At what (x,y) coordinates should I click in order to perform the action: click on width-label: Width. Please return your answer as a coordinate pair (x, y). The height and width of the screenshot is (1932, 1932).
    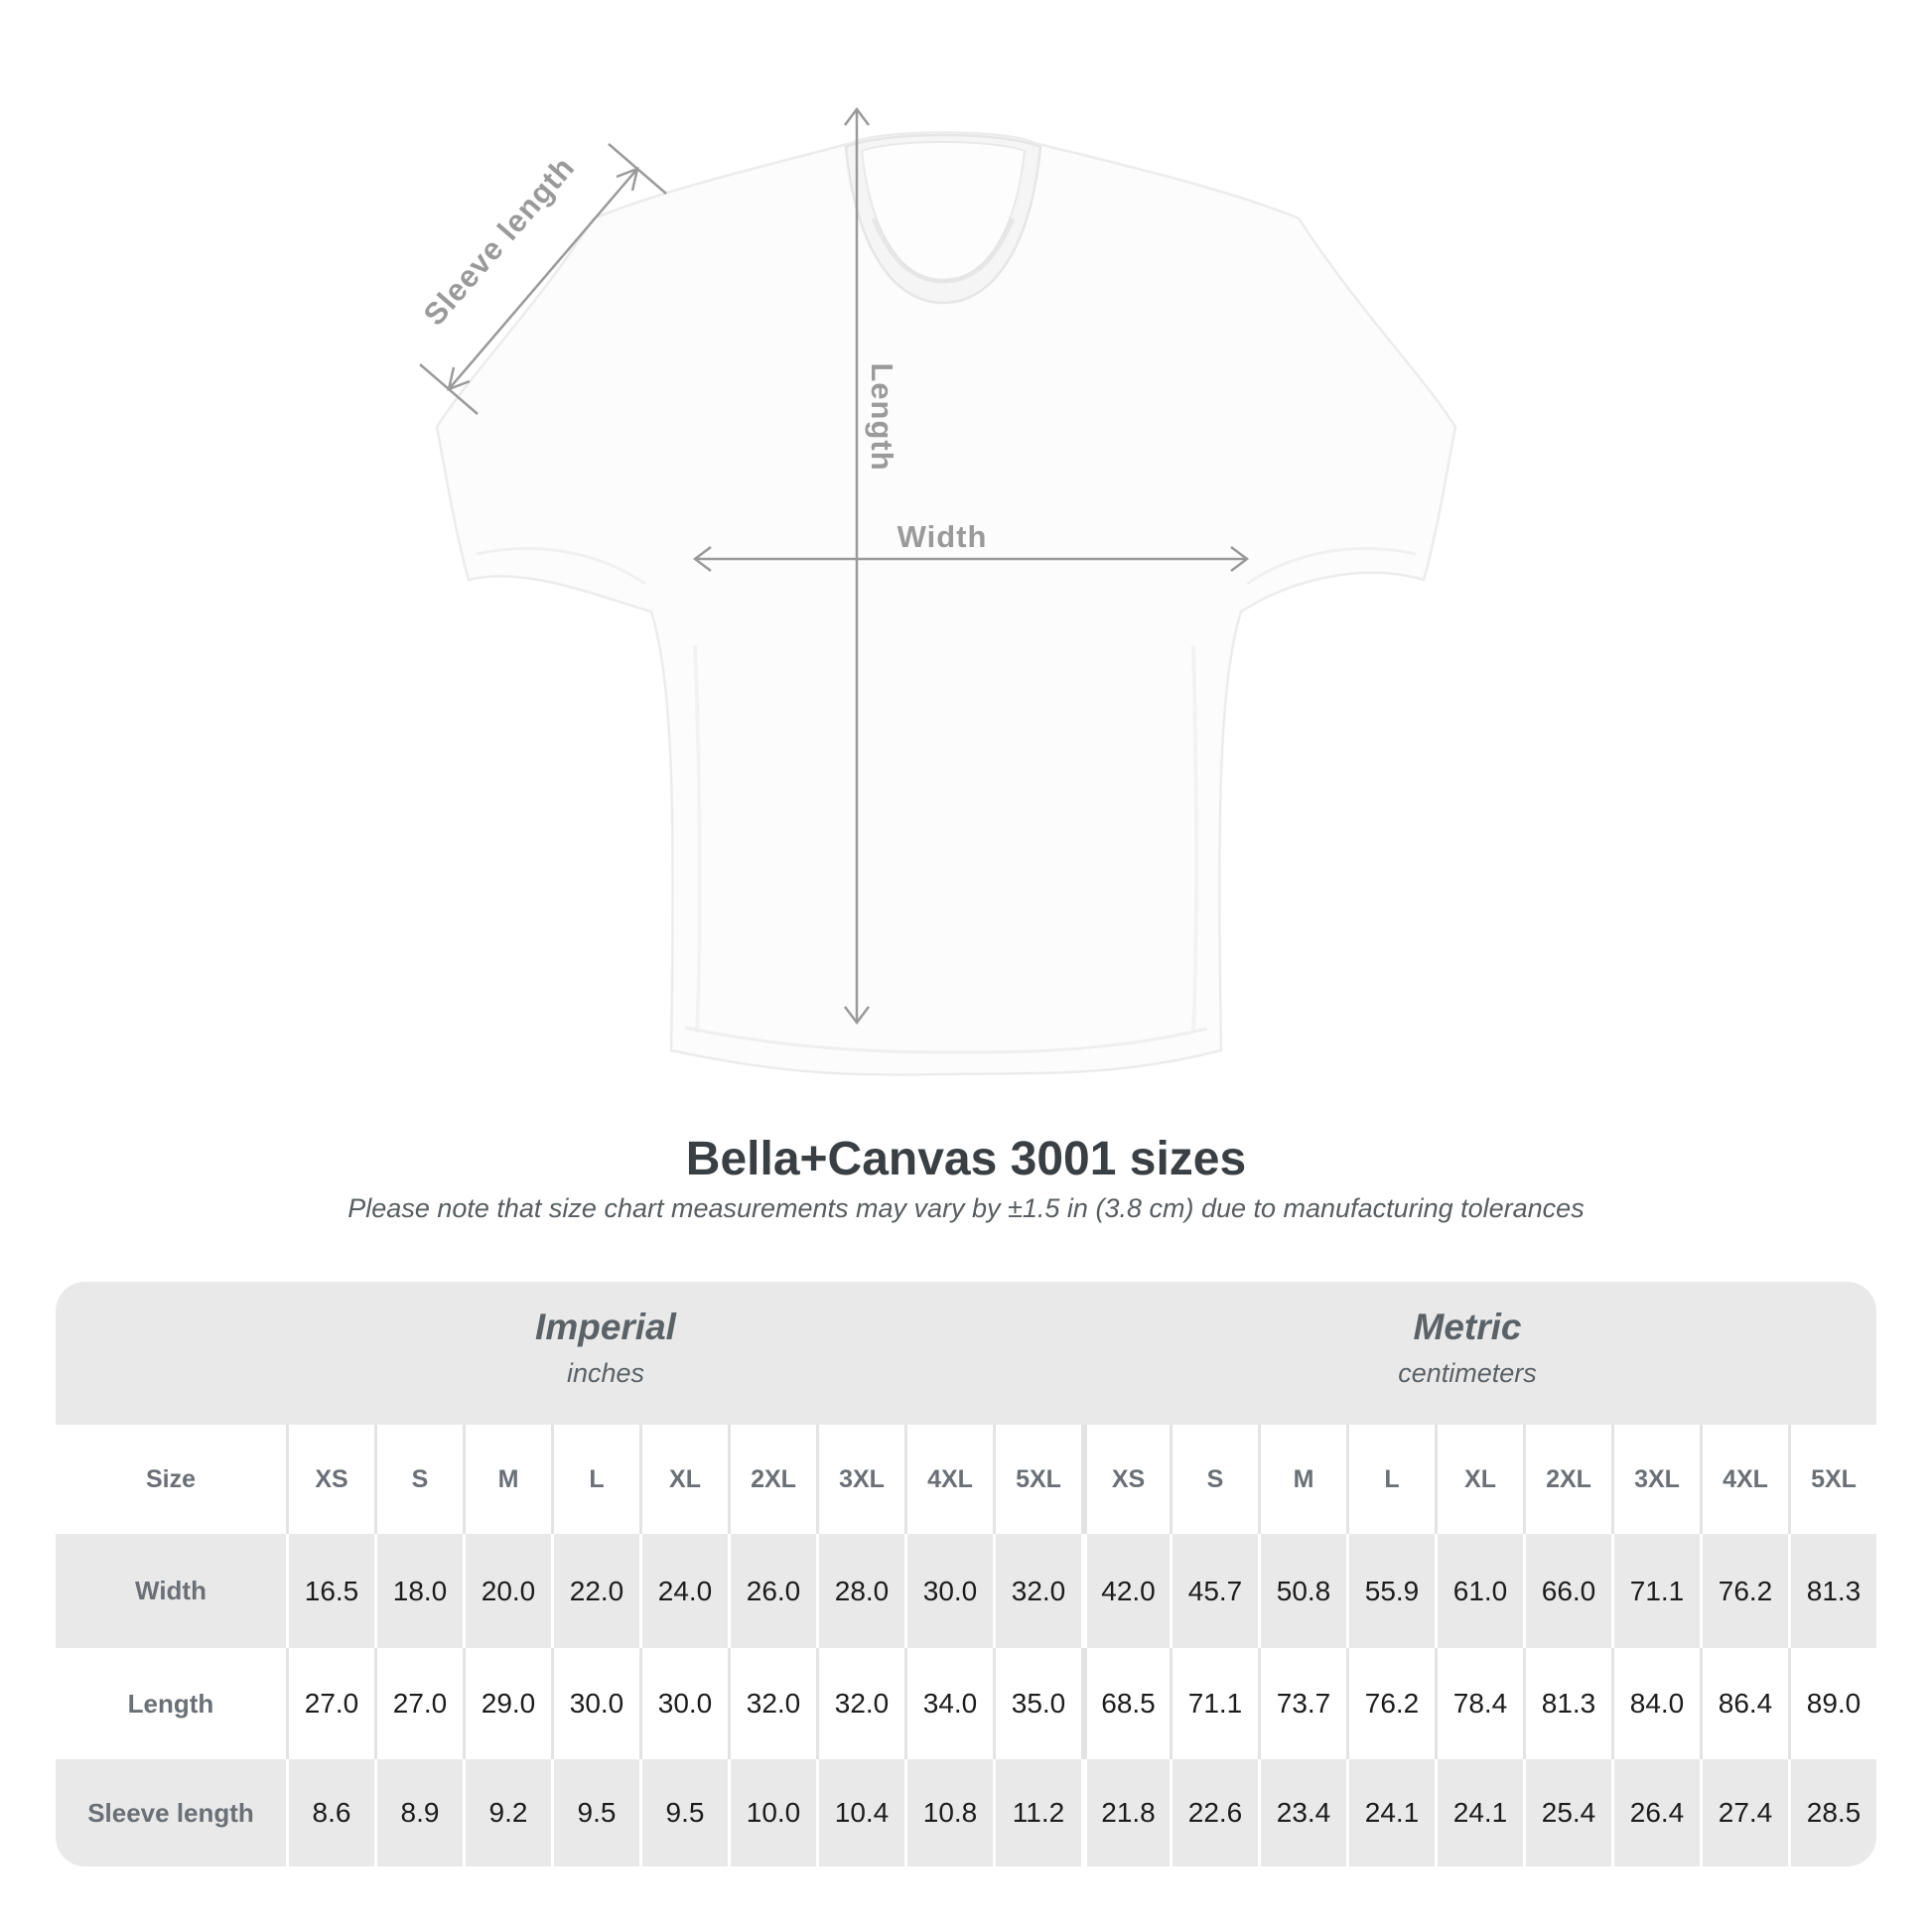
    Looking at the image, I should click on (943, 536).